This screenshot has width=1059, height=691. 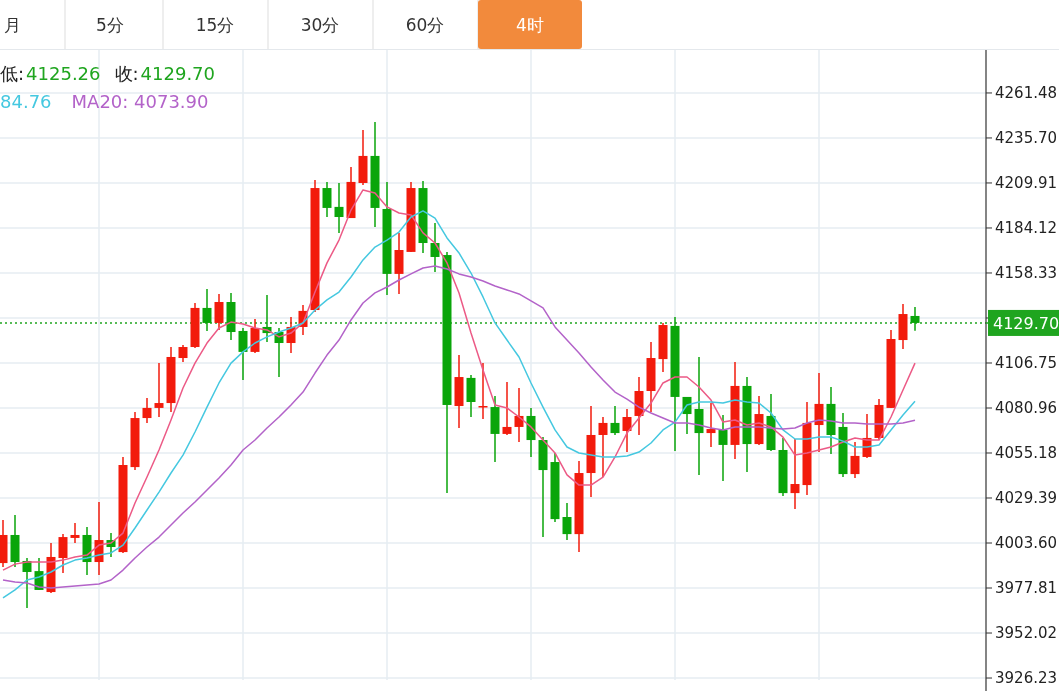 I want to click on y-tick-label: 4158.33, so click(x=1026, y=272).